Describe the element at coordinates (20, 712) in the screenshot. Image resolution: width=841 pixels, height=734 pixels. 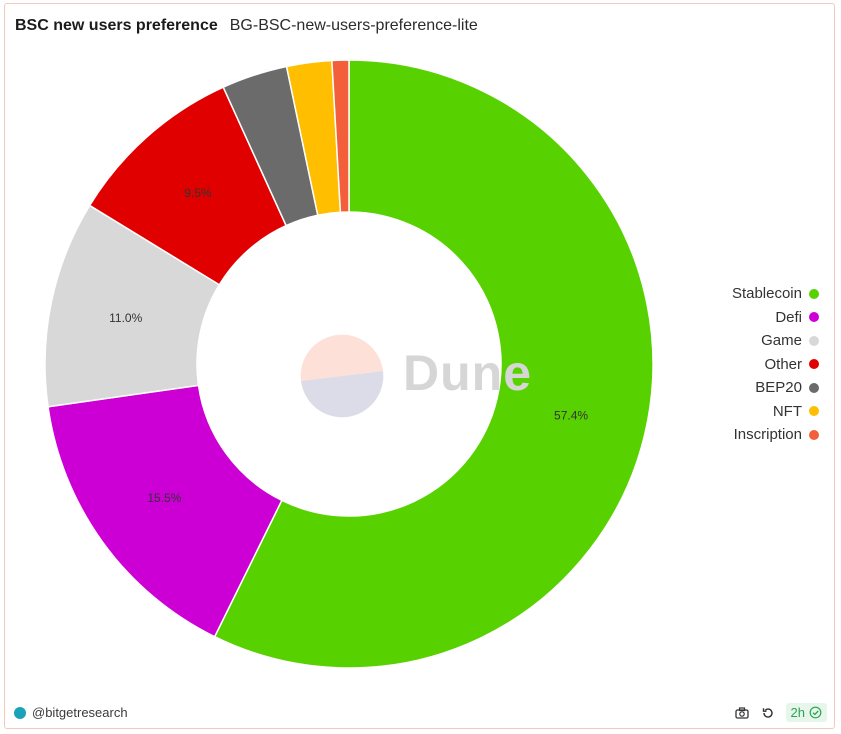
I see `avatar` at that location.